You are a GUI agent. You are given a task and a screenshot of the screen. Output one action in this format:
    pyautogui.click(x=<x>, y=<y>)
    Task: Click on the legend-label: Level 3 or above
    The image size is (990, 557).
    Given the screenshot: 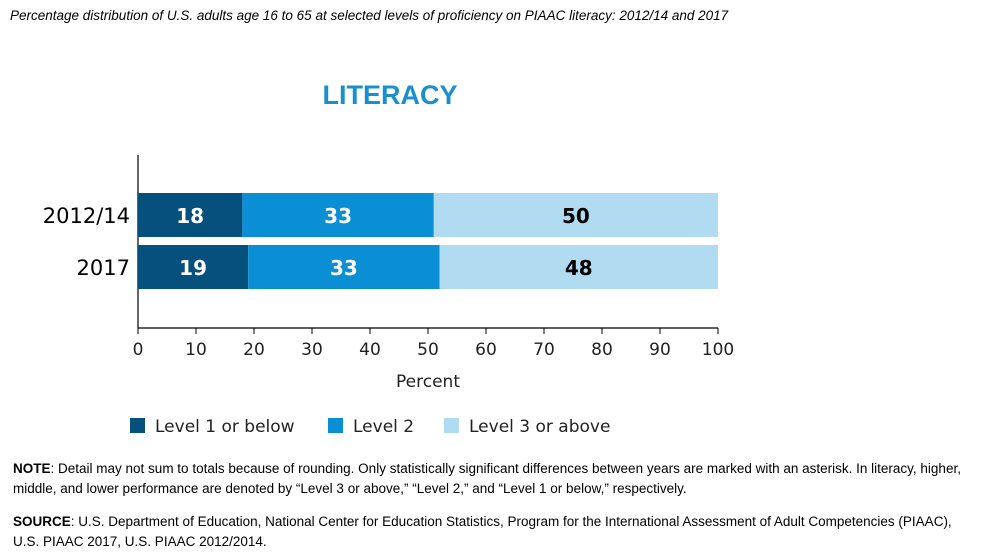 What is the action you would take?
    pyautogui.click(x=539, y=427)
    